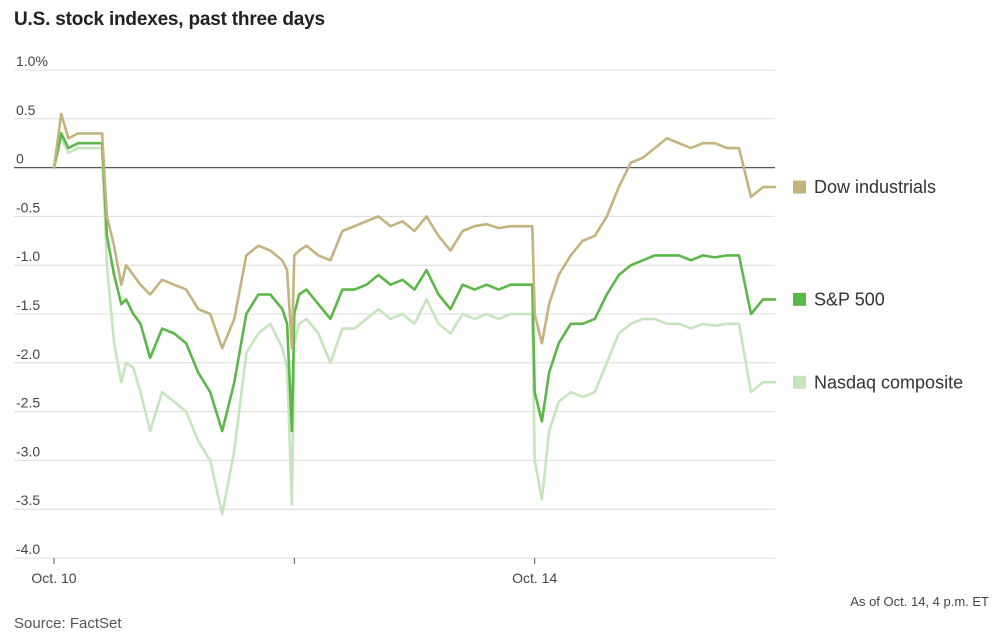  Describe the element at coordinates (26, 110) in the screenshot. I see `y-tick-label: 0.5` at that location.